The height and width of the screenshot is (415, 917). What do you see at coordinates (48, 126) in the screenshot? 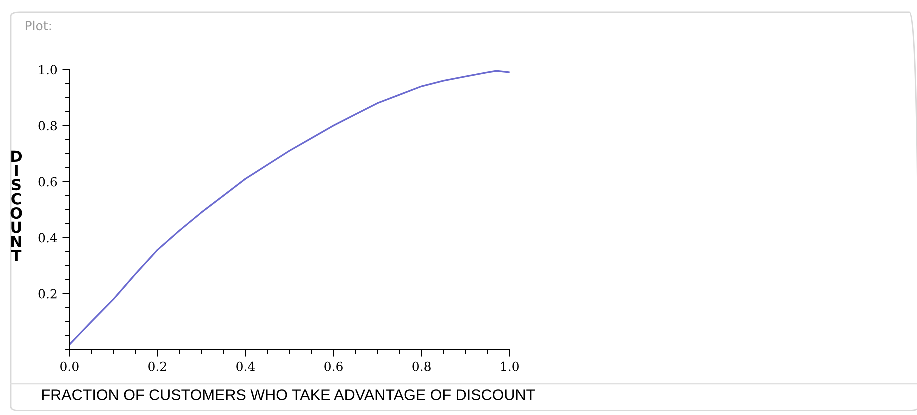
I see `y-tick-label: 0.8` at bounding box center [48, 126].